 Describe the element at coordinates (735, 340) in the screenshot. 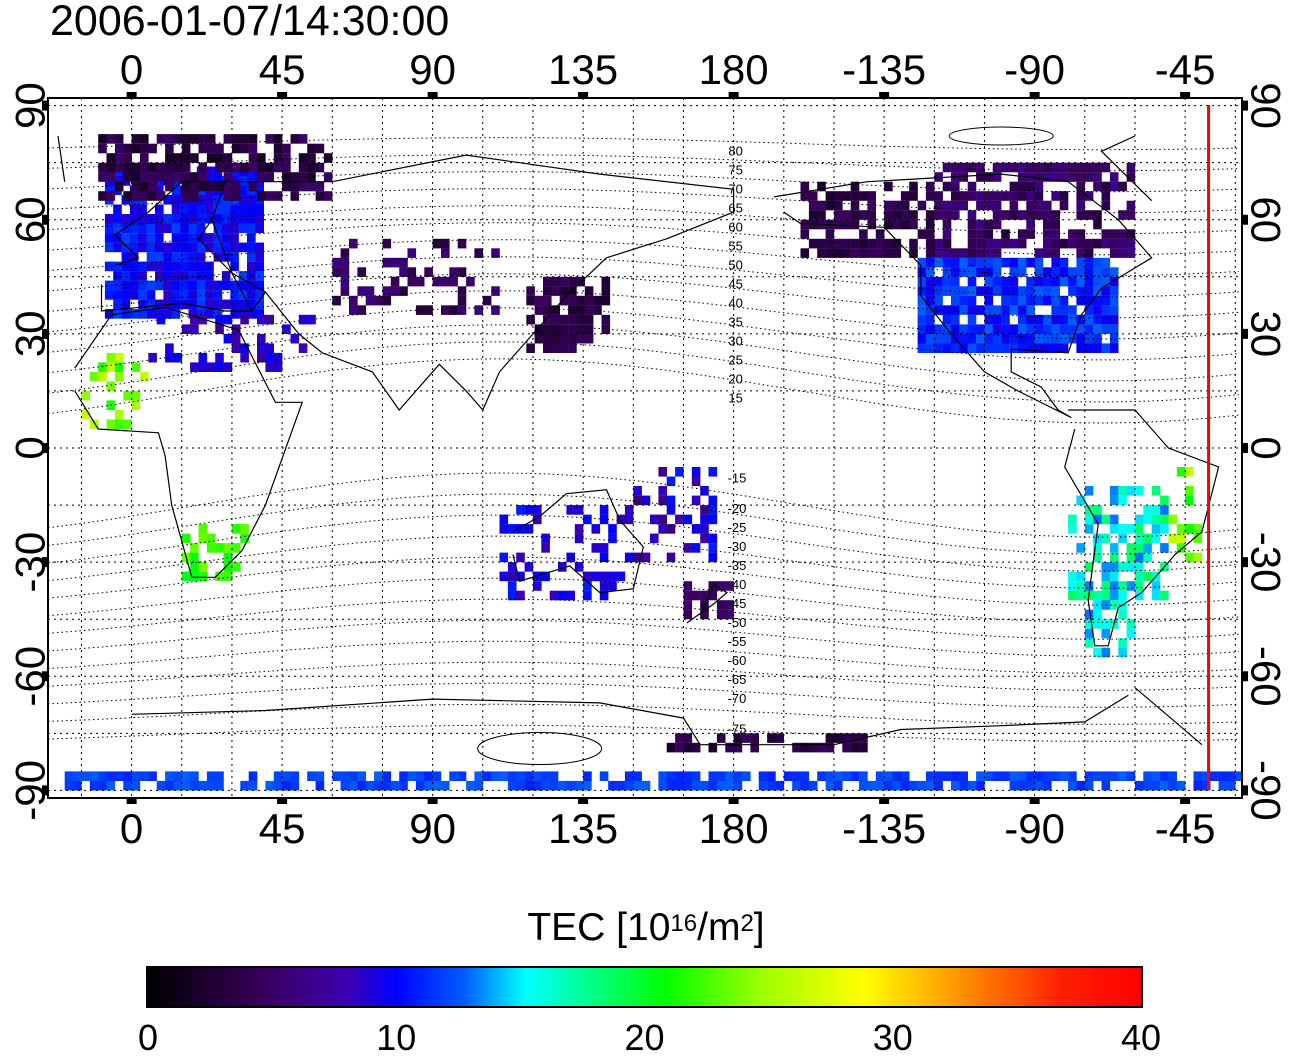

I see `contour-label: 30` at that location.